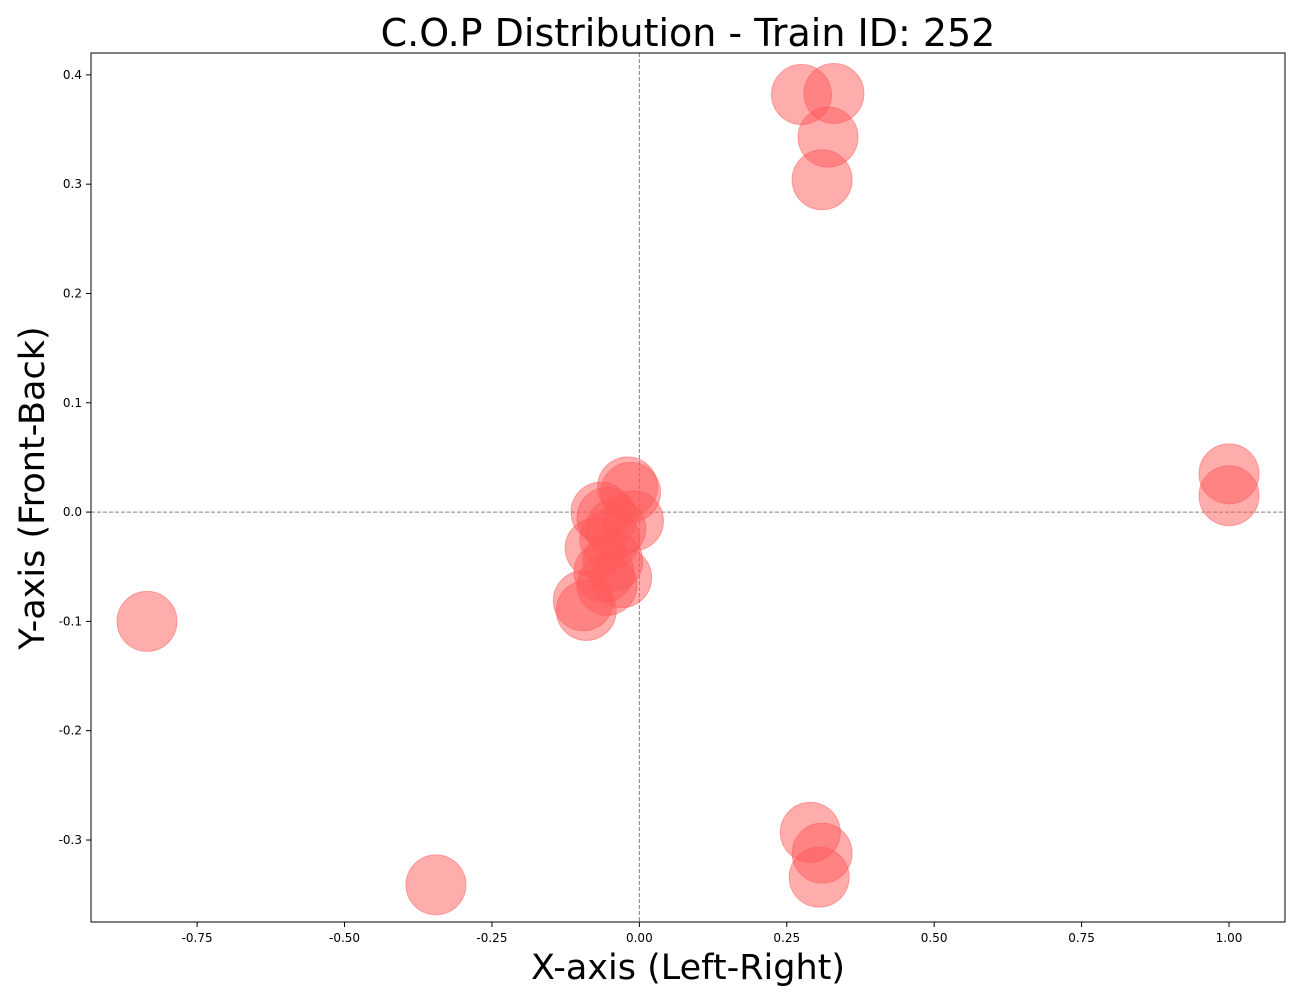 This screenshot has width=1300, height=1000. Describe the element at coordinates (72, 75) in the screenshot. I see `y-tick-label: 0.4` at that location.